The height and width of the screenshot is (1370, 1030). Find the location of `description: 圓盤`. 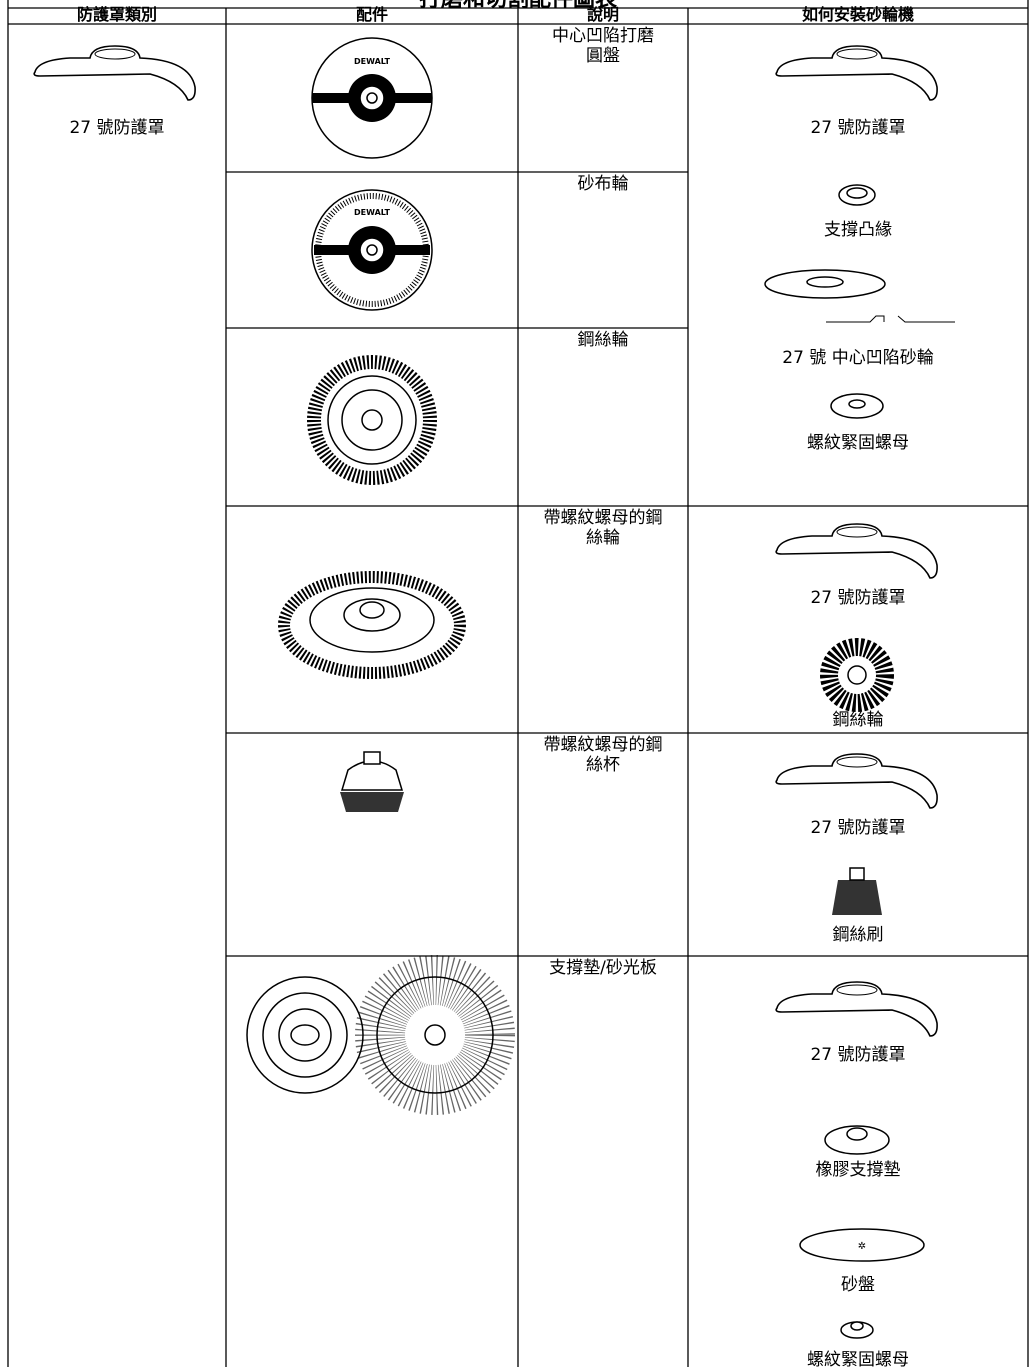

description: 圓盤 is located at coordinates (603, 56).